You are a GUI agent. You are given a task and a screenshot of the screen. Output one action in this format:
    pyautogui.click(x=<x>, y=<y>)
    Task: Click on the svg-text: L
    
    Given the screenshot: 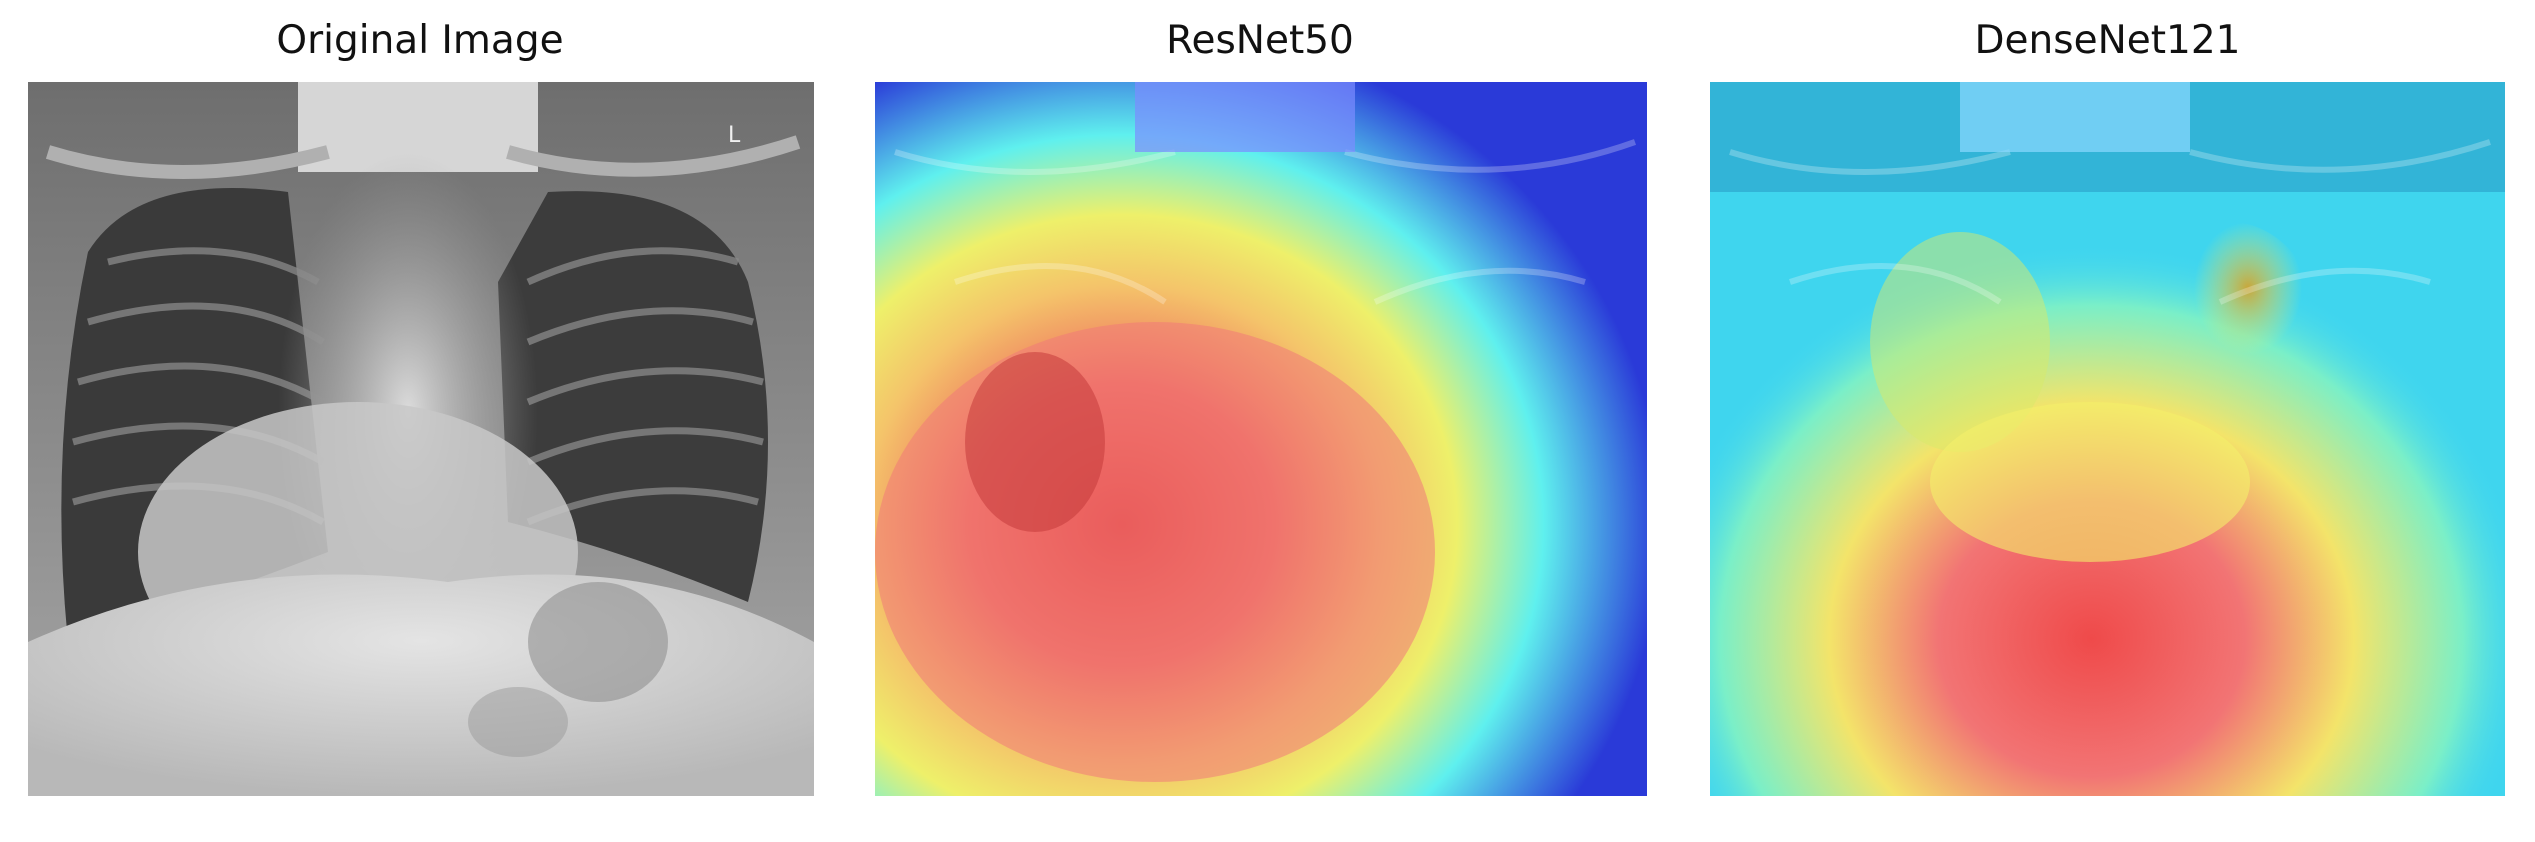 What is the action you would take?
    pyautogui.click(x=734, y=135)
    